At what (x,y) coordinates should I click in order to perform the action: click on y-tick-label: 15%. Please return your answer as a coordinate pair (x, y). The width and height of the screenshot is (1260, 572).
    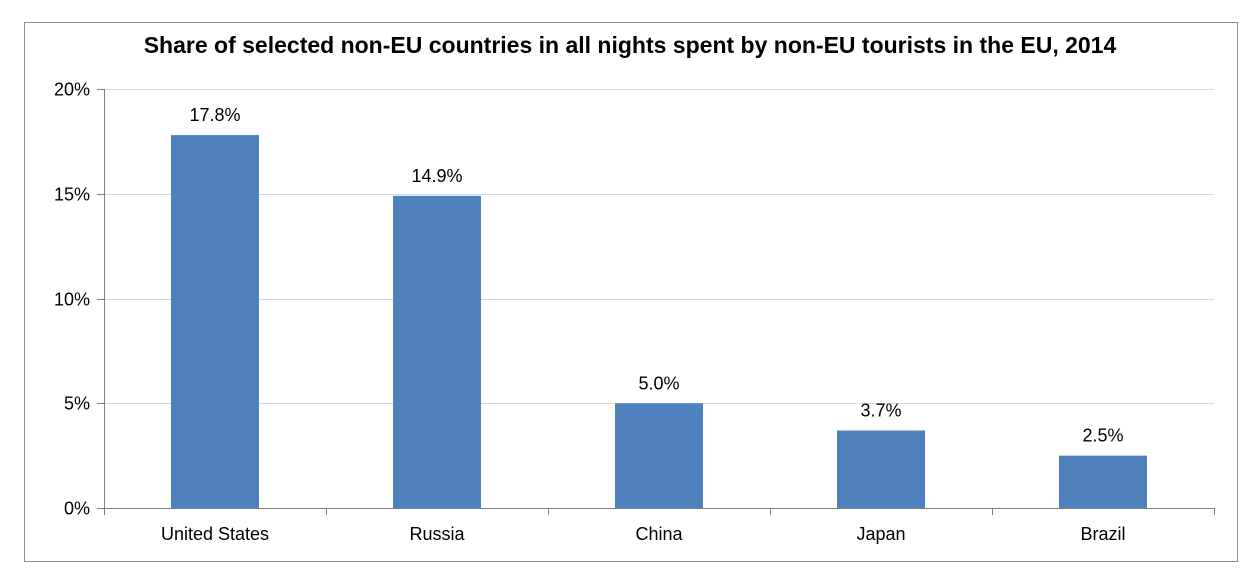
    Looking at the image, I should click on (72, 195).